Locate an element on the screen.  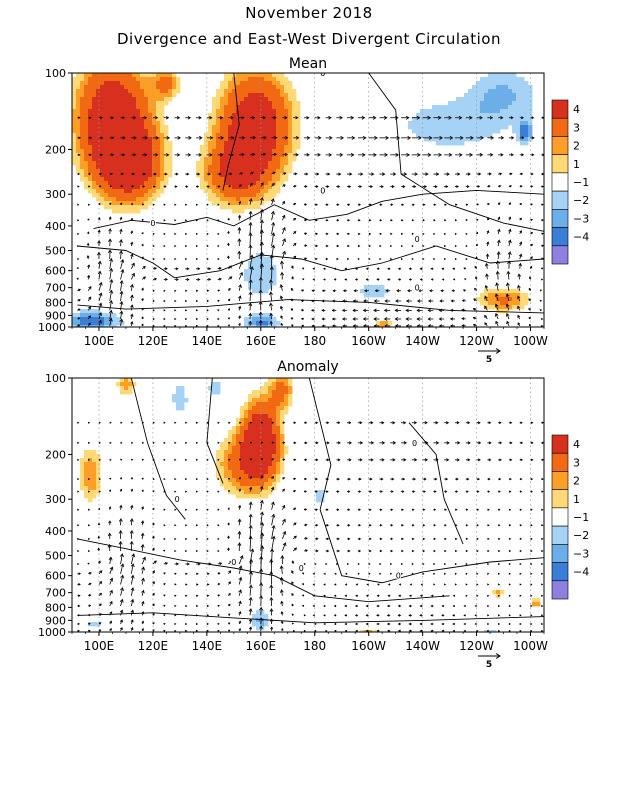
x-tick-label: 140E is located at coordinates (207, 341).